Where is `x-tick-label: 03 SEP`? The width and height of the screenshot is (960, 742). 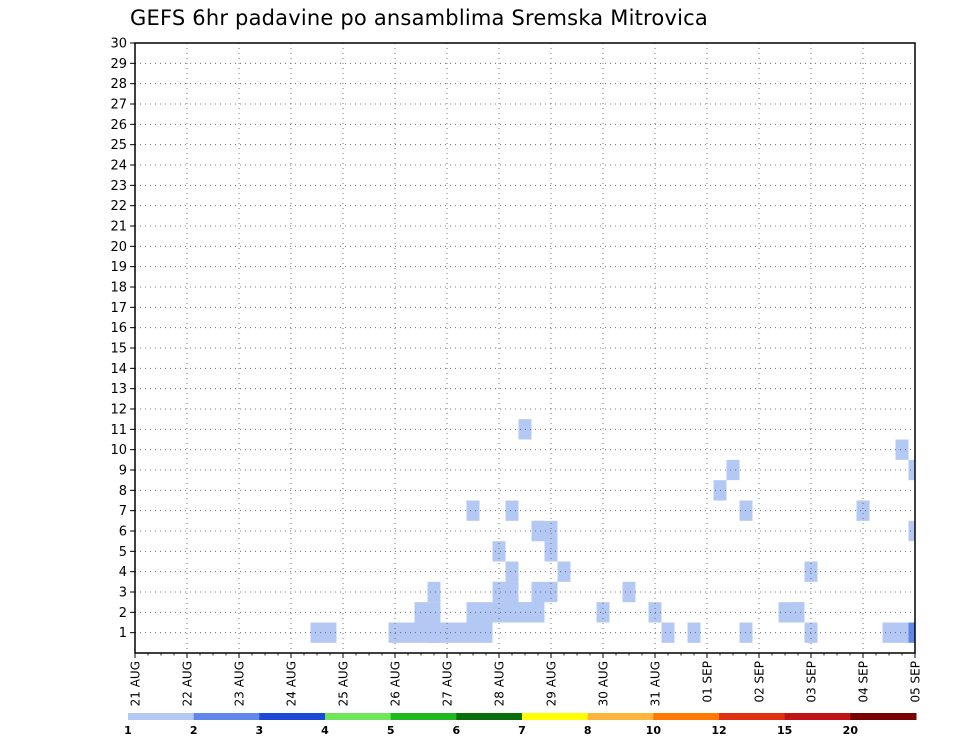 x-tick-label: 03 SEP is located at coordinates (812, 682).